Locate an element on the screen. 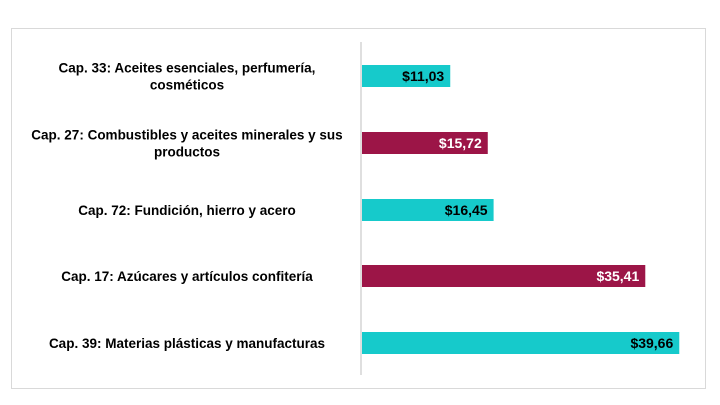 This screenshot has width=720, height=405. category-label-3: Cap. 17: Azúcares y artículos confitería is located at coordinates (187, 276).